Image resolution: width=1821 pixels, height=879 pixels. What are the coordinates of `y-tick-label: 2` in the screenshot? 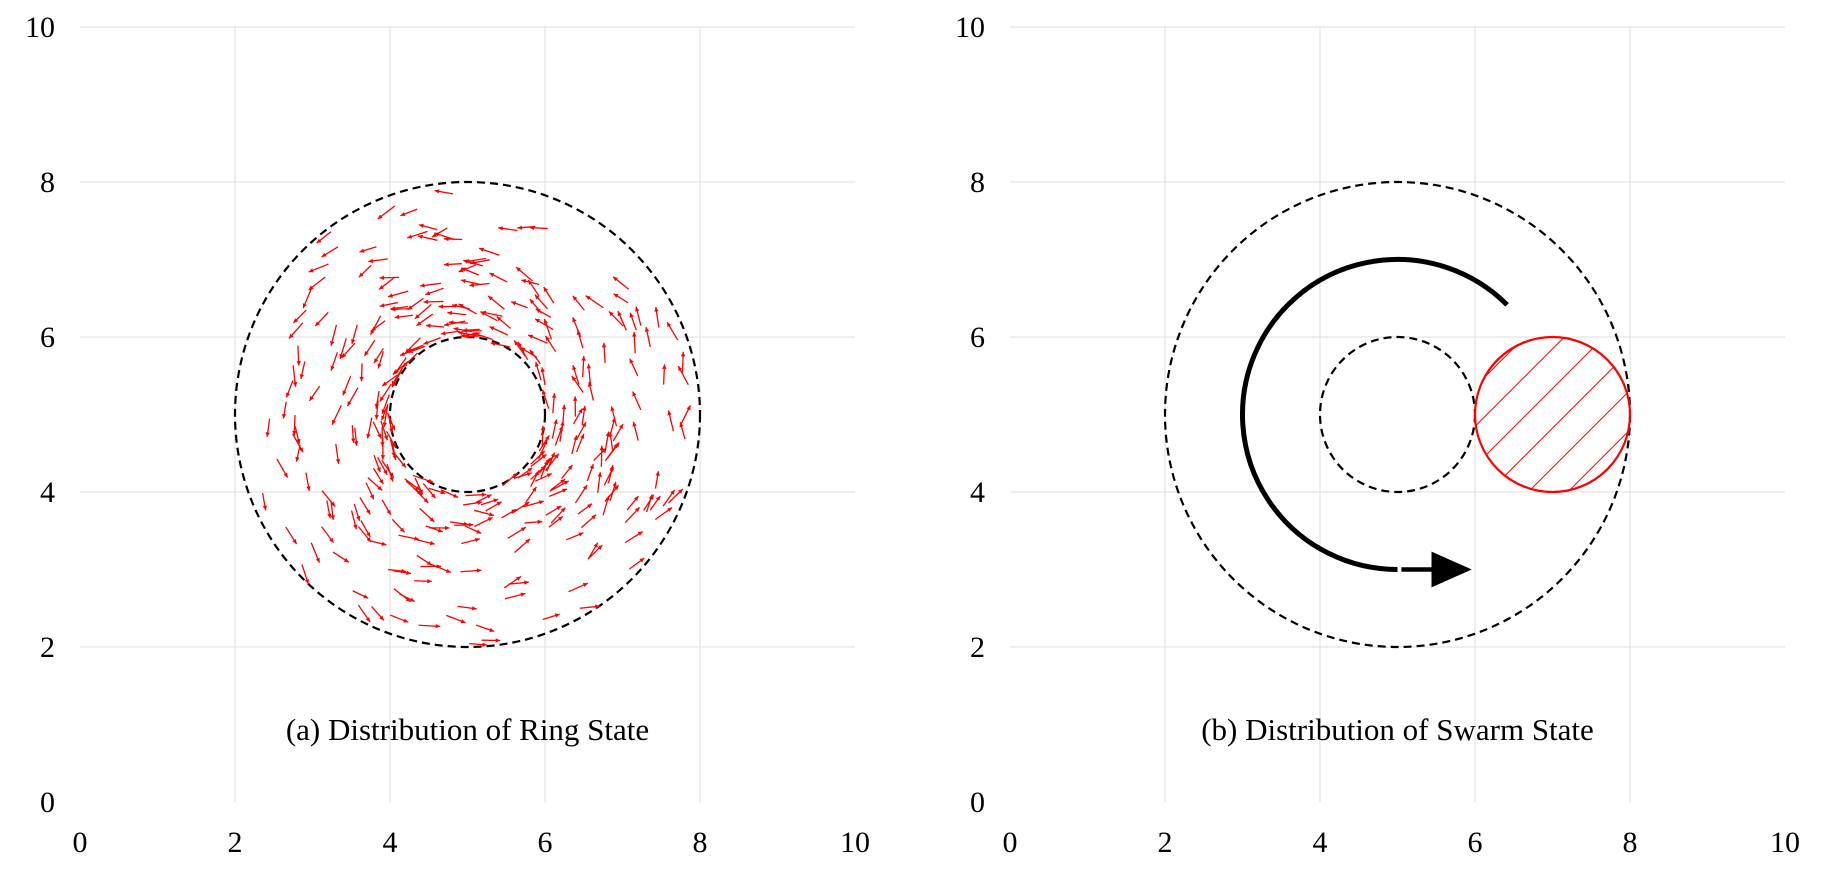 It's located at (47, 647).